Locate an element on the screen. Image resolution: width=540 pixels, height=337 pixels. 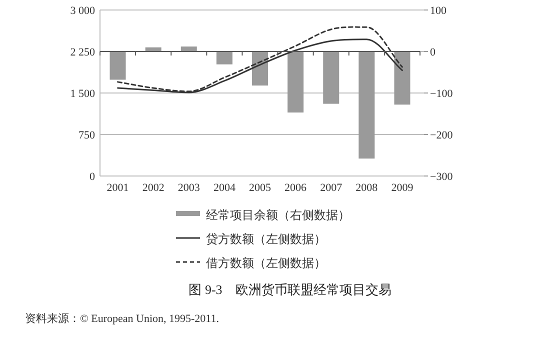
x-tick-label: 2008 is located at coordinates (367, 188).